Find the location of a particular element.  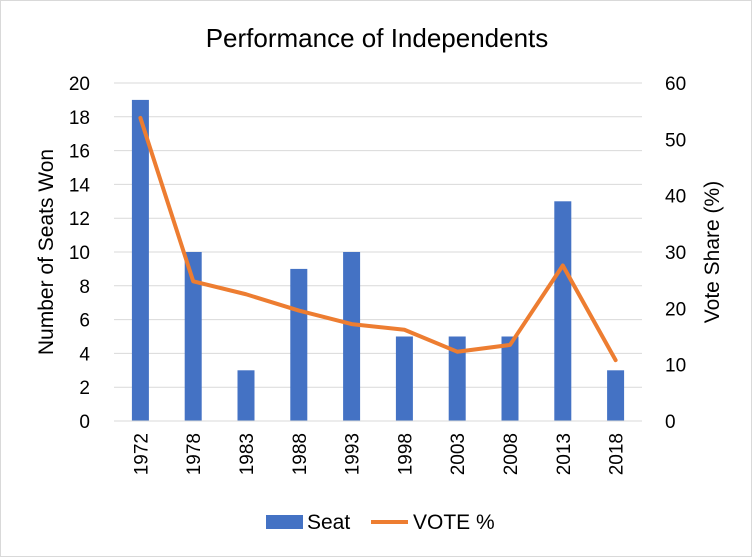

y-axis-left-label: Number of Seats Won is located at coordinates (46, 252).